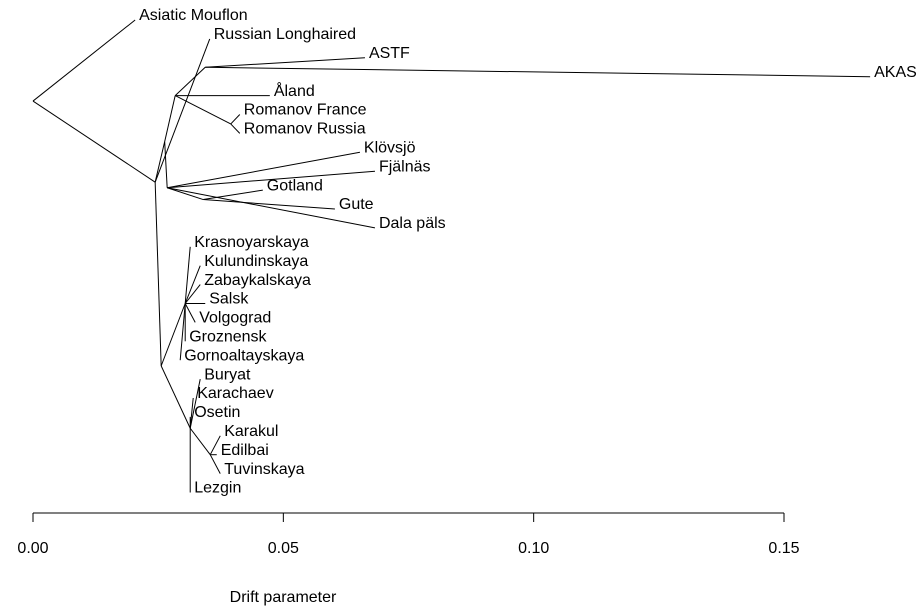 This screenshot has height=609, width=916. Describe the element at coordinates (405, 166) in the screenshot. I see `leaf-label: Fjälnäs` at that location.